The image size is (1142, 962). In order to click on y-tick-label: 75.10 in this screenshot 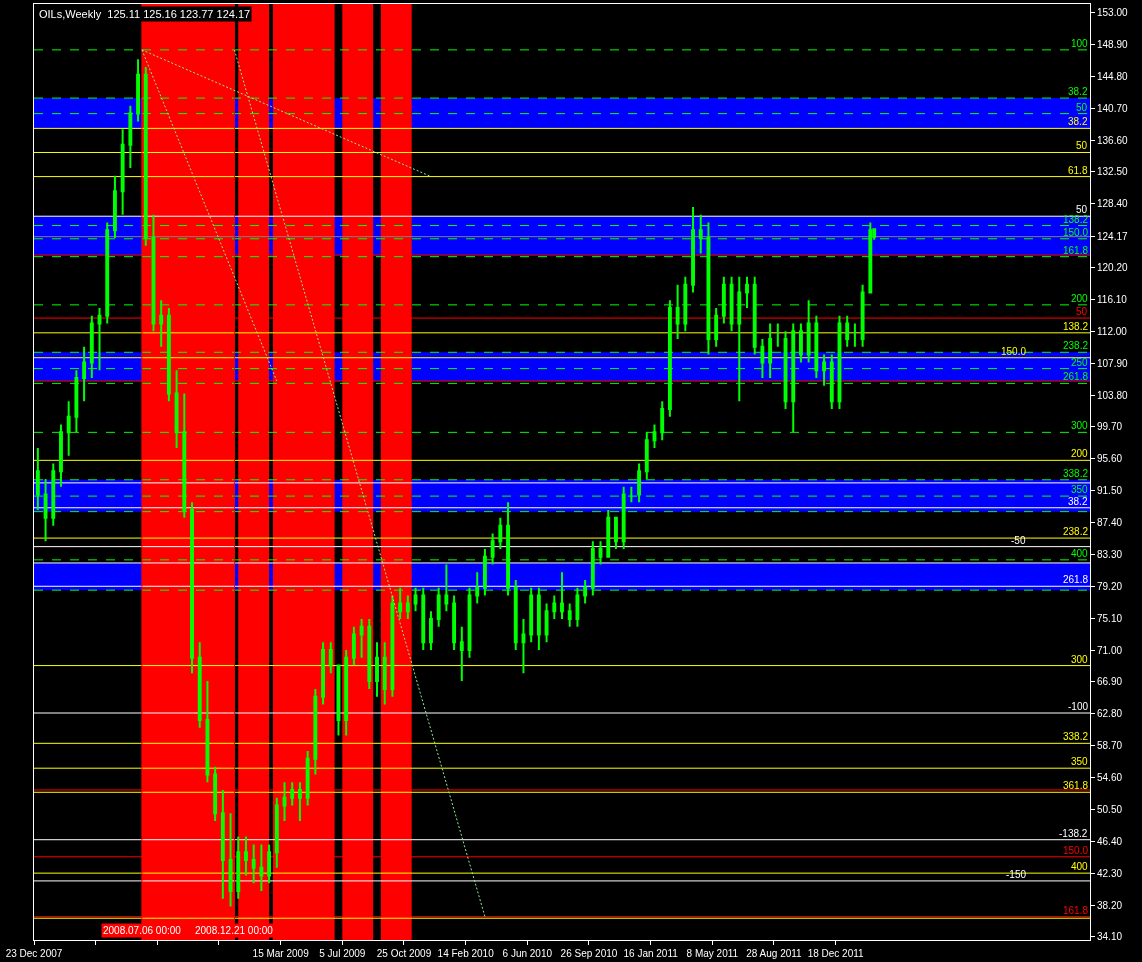, I will do `click(1110, 618)`.